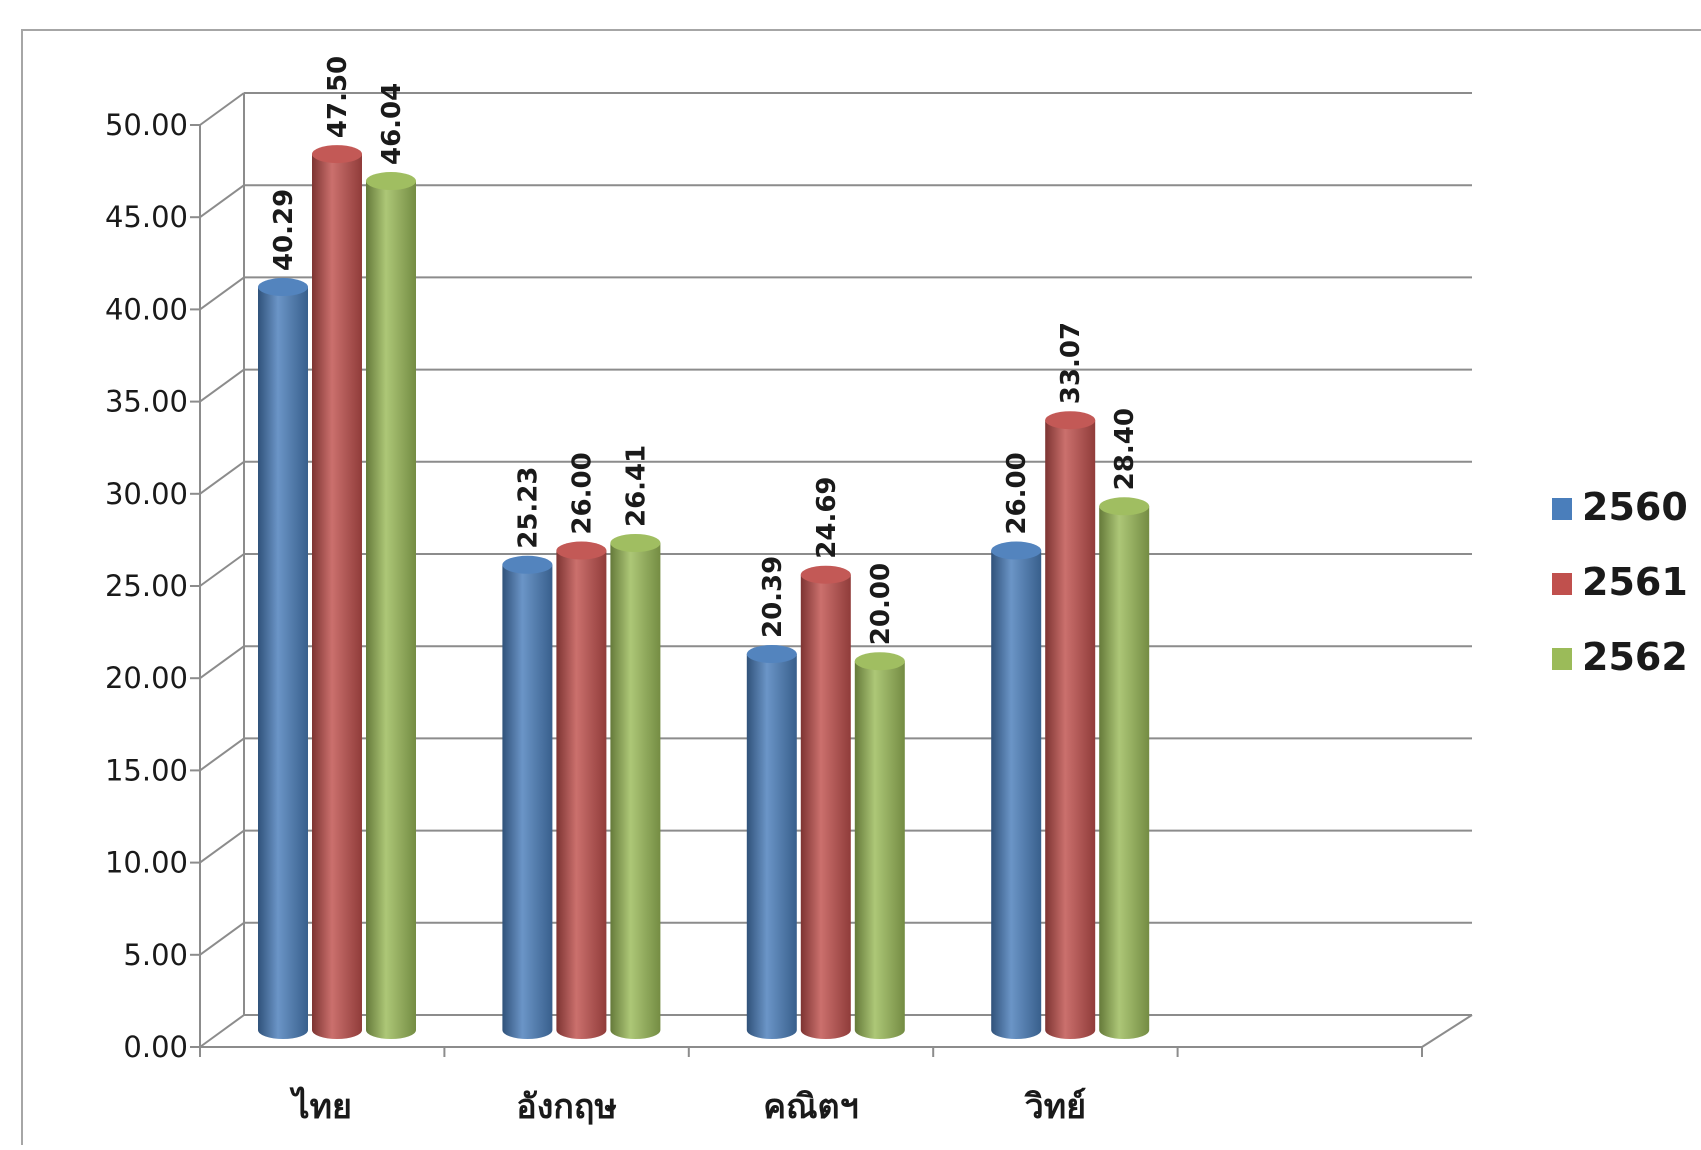 The width and height of the screenshot is (1701, 1150). I want to click on legend-item-2560: 2560, so click(1620, 507).